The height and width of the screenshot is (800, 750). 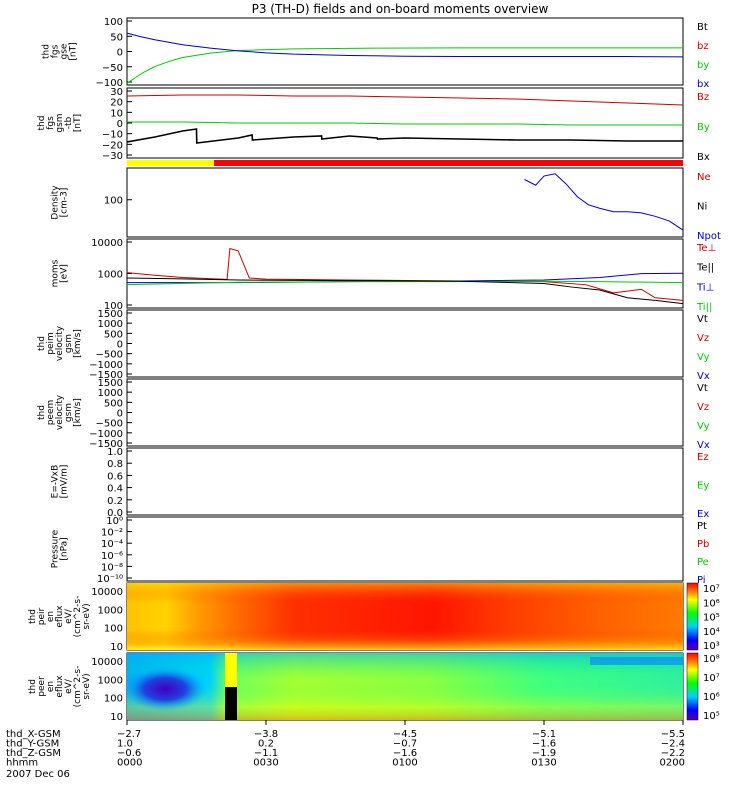 What do you see at coordinates (705, 268) in the screenshot?
I see `legend-entry: Te||` at bounding box center [705, 268].